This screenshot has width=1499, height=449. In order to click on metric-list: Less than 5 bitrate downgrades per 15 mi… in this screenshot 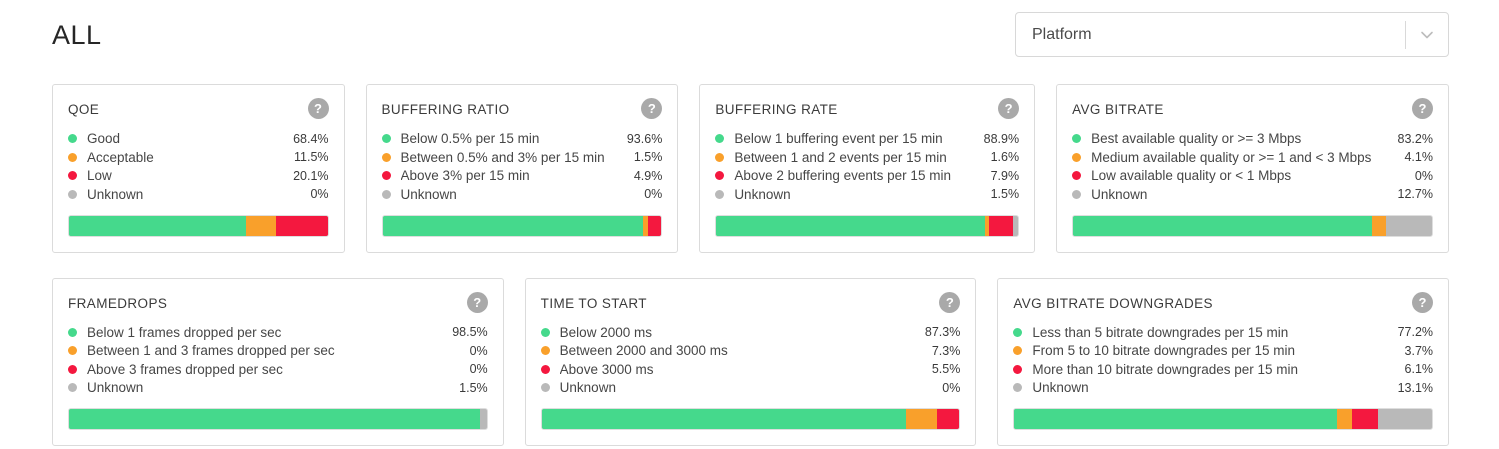, I will do `click(1223, 360)`.